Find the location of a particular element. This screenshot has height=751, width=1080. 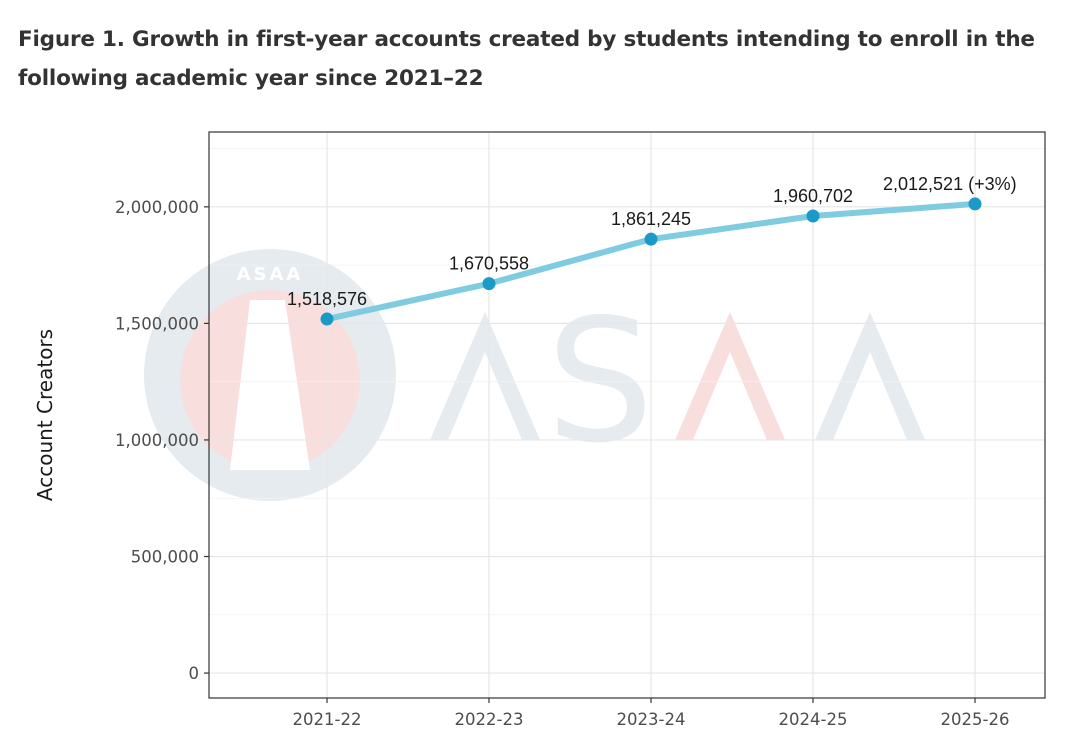

y-tick-label: 500,000 is located at coordinates (165, 557).